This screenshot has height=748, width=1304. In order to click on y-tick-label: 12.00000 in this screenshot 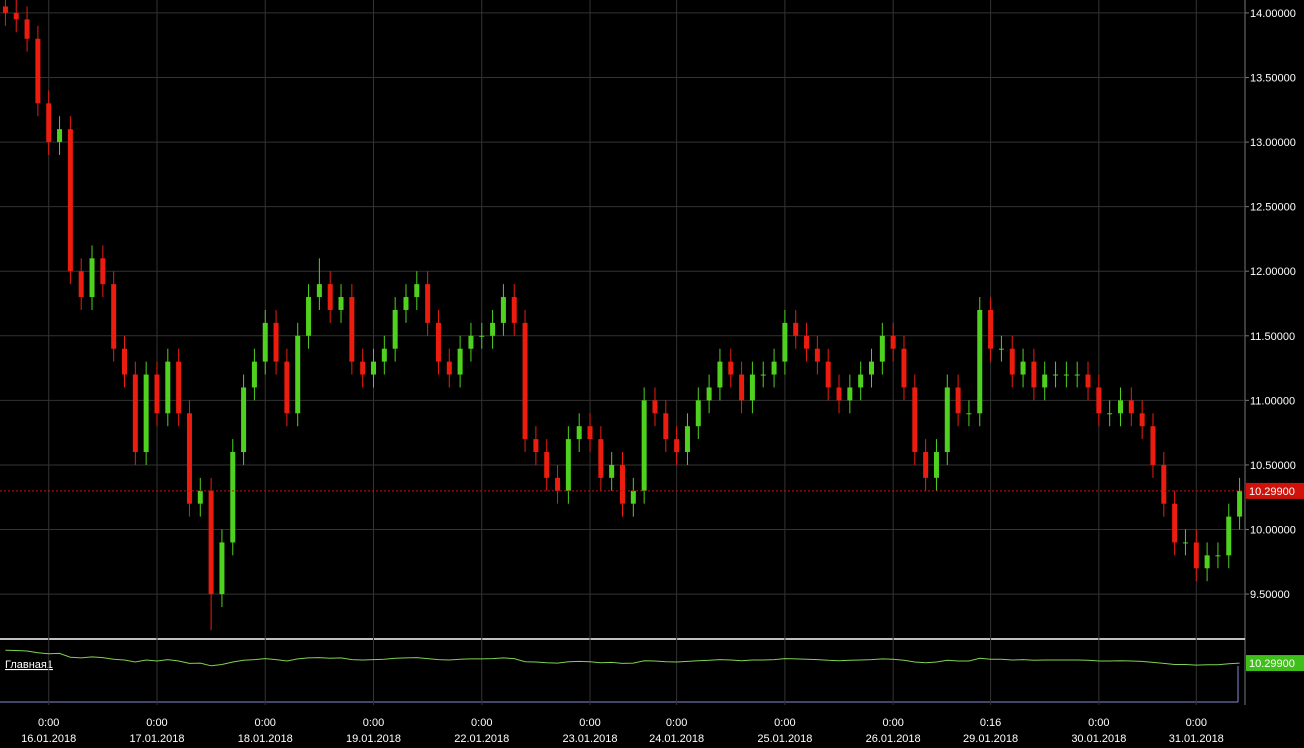, I will do `click(1273, 272)`.